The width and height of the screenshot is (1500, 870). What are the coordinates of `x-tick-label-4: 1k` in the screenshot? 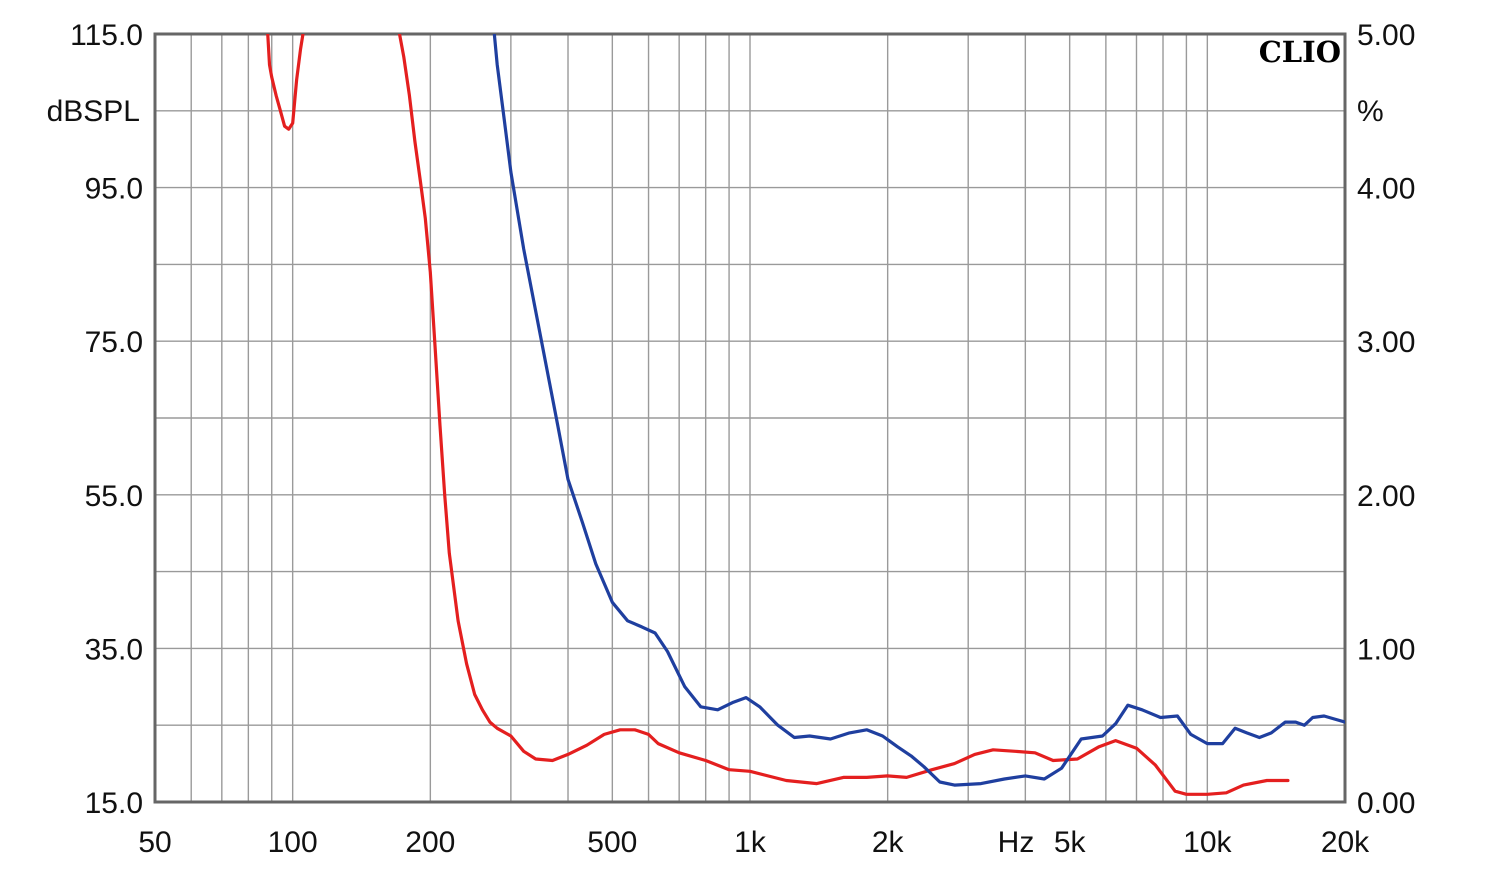 It's located at (750, 842).